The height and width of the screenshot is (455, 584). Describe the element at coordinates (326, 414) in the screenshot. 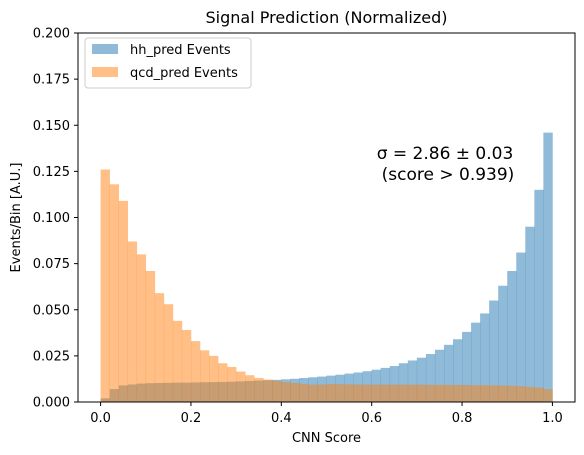

I see `x-axis-ticks: 0.0 0.2 0.4 0.6 0.8 1.0` at that location.